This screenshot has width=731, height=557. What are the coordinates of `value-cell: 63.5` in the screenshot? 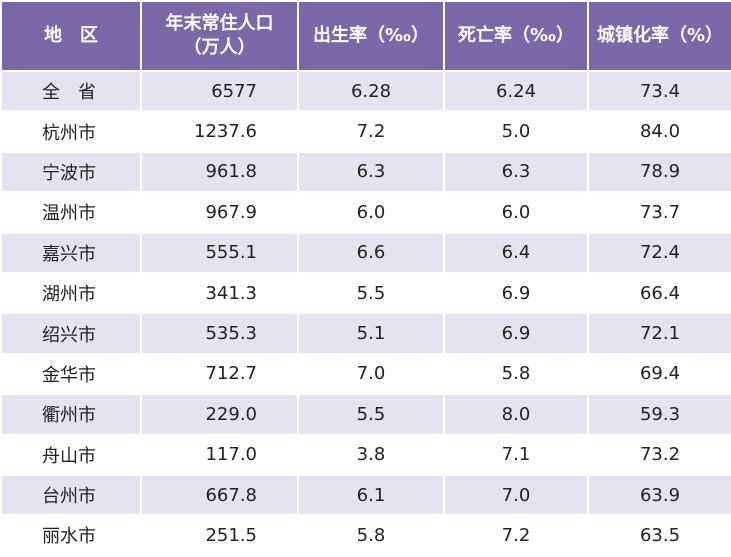 It's located at (659, 535).